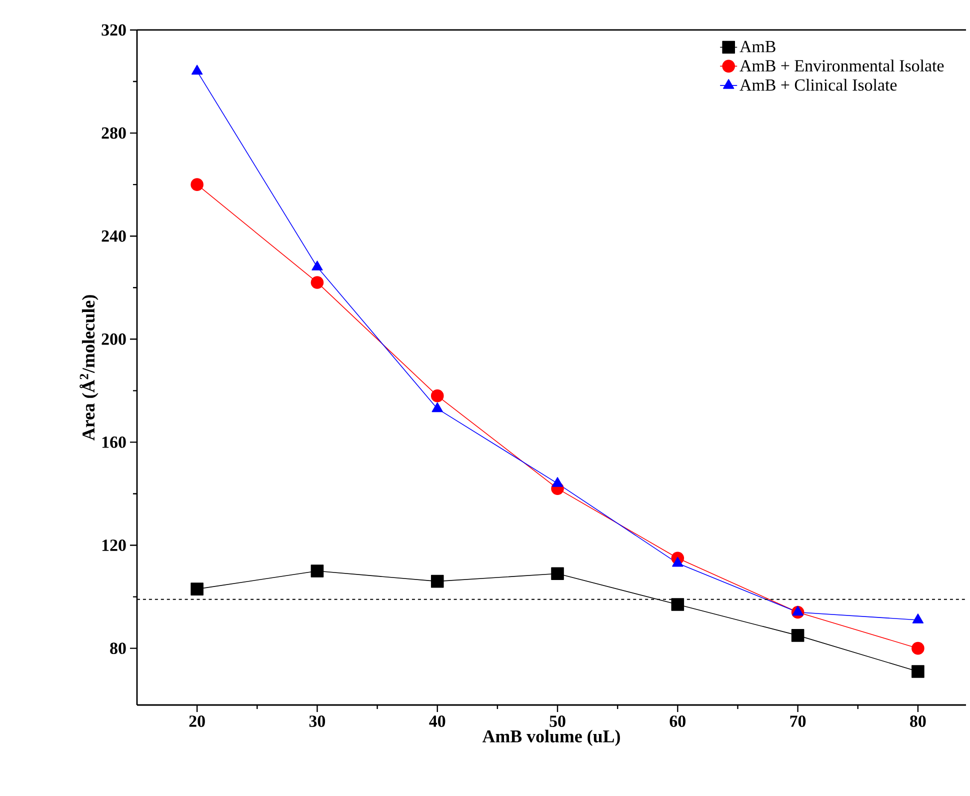  I want to click on legend-label: AmB, so click(758, 46).